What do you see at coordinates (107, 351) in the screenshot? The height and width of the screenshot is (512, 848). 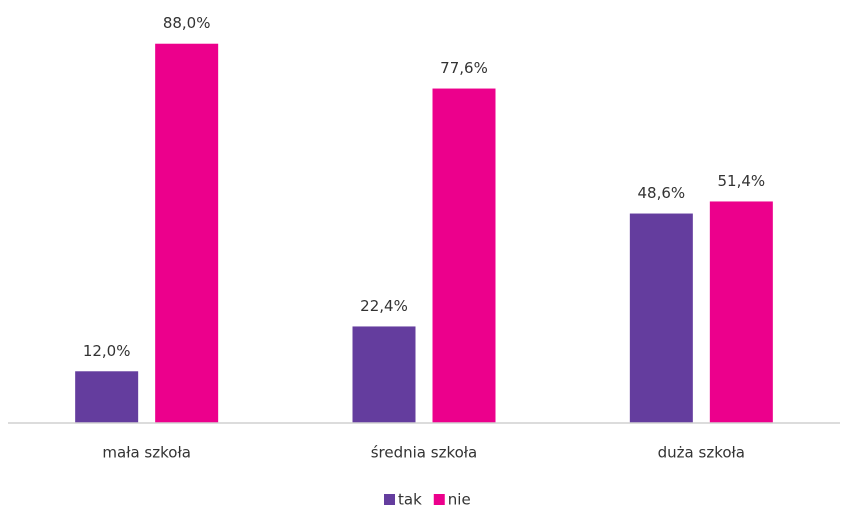 I see `data-label: 12,0%` at bounding box center [107, 351].